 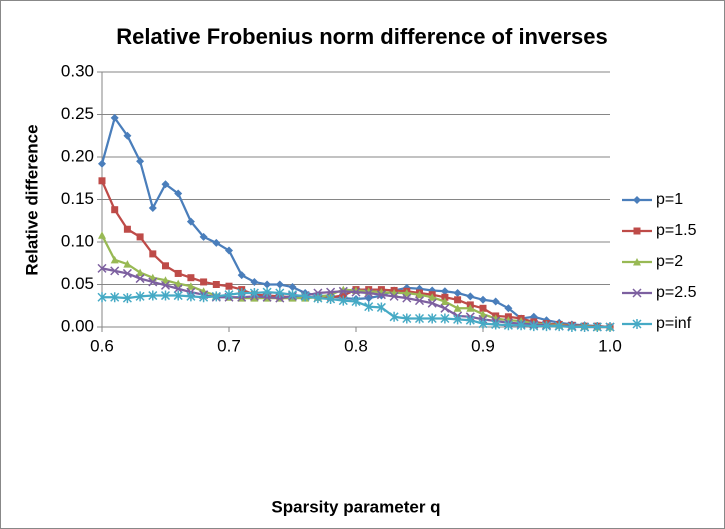 I want to click on y-tick-label: 0.20, so click(x=77, y=155).